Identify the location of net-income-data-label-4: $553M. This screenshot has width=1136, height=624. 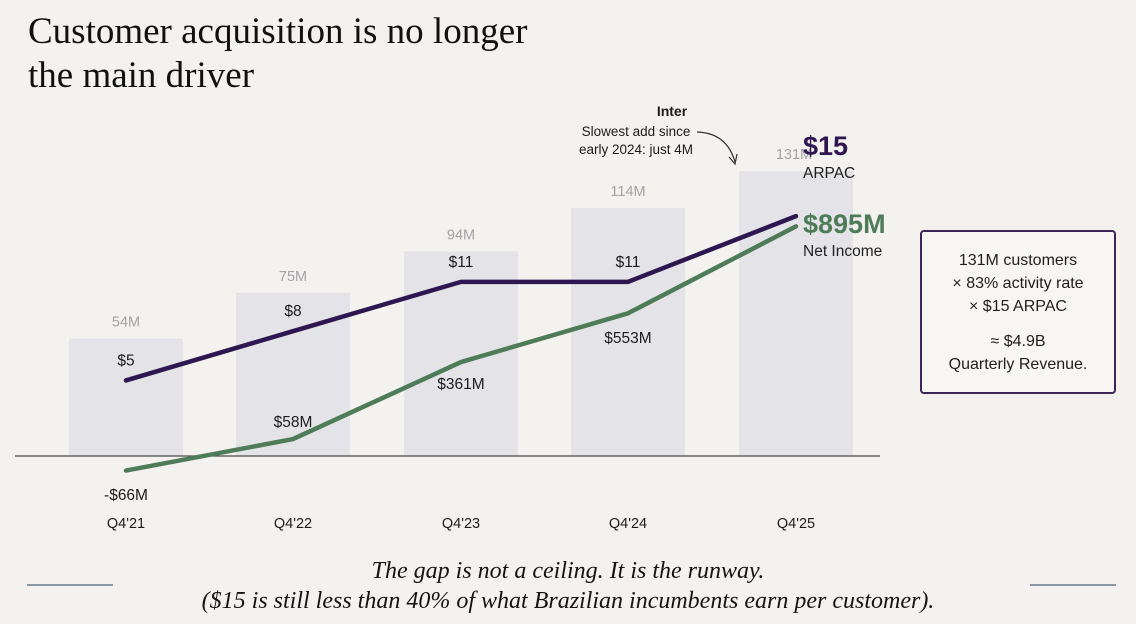
(627, 338).